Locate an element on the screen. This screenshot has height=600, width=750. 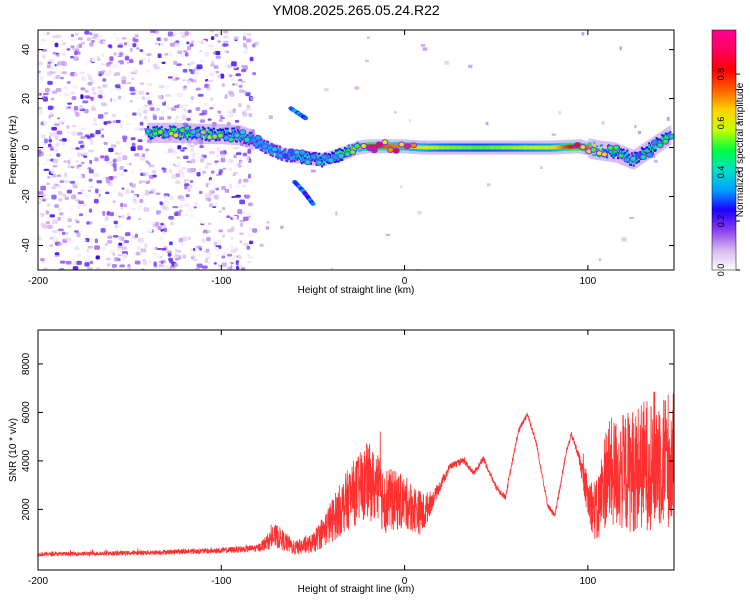
colorbar-label: Normalized spectral amplitude is located at coordinates (740, 149).